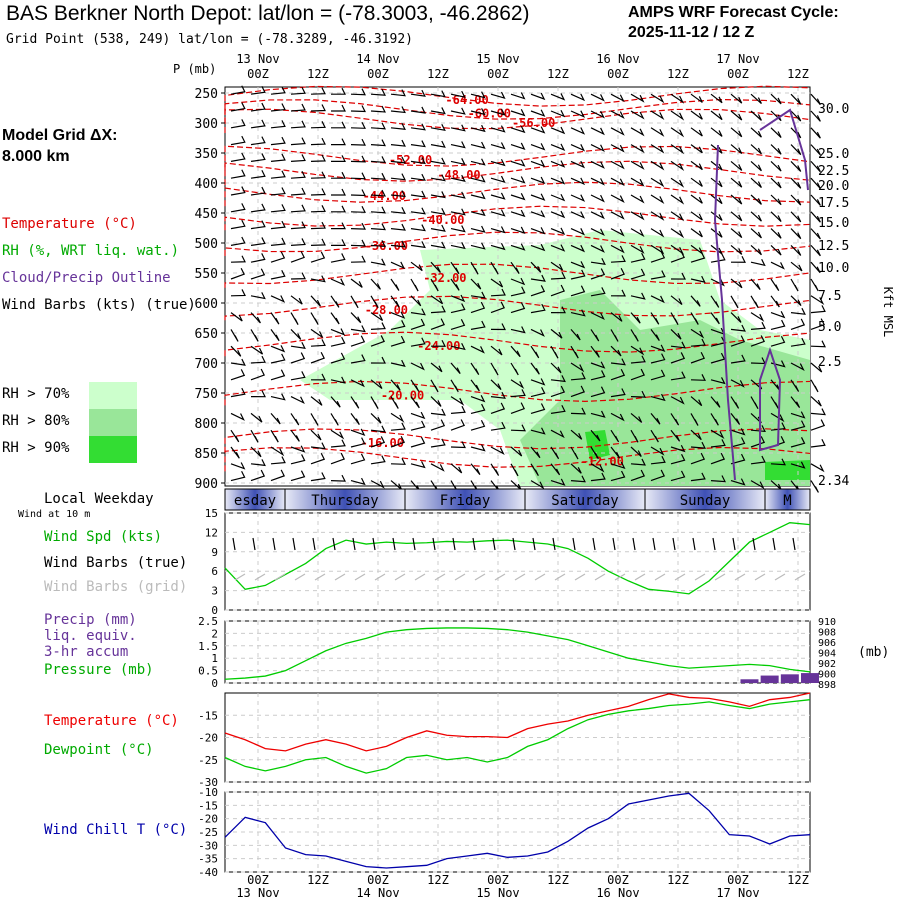 Image resolution: width=900 pixels, height=900 pixels. Describe the element at coordinates (833, 268) in the screenshot. I see `height-tick: 10.0` at that location.